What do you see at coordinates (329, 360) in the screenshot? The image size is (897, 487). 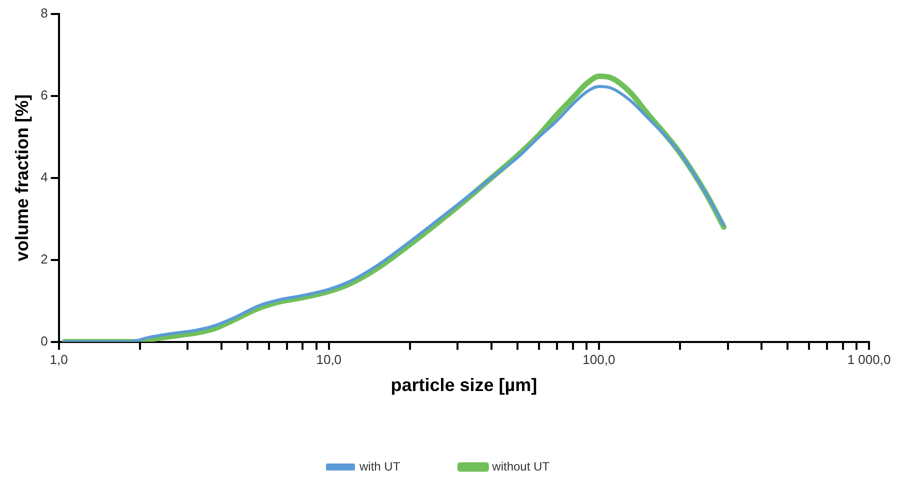 I see `x-tick-label: 10,0` at bounding box center [329, 360].